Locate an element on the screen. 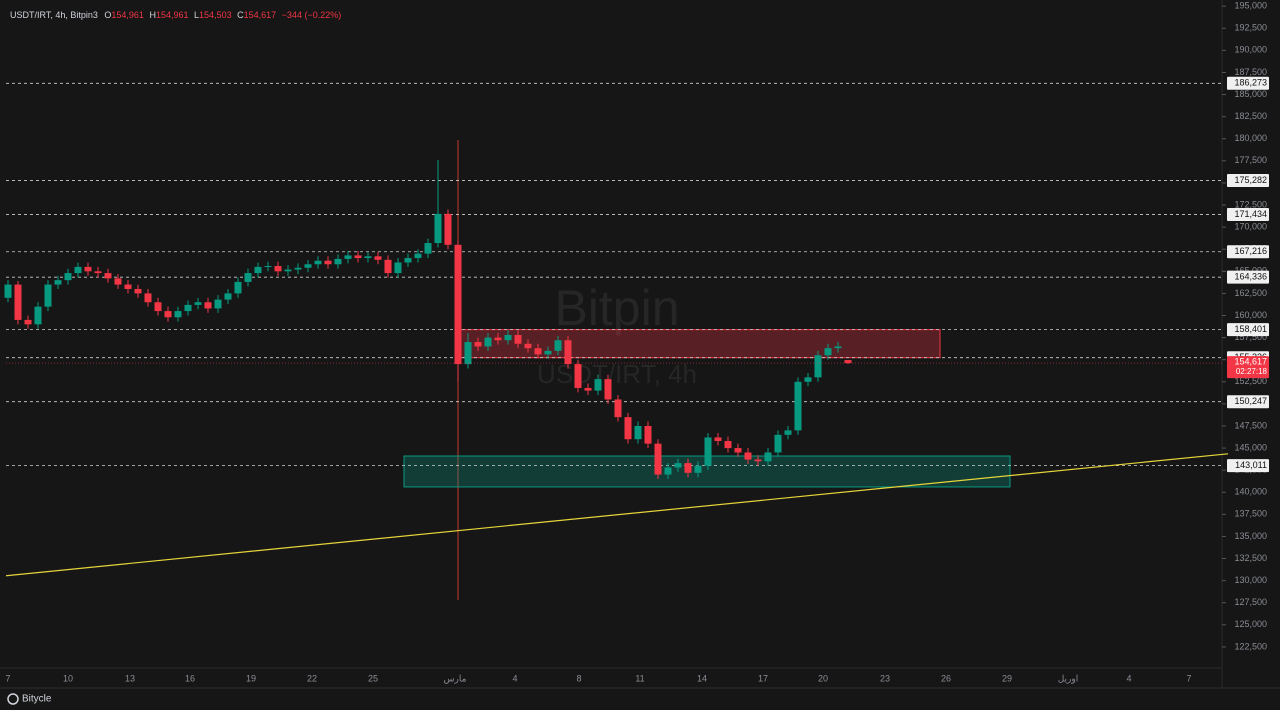 This screenshot has height=710, width=1280. level-label: 171,434 is located at coordinates (1250, 214).